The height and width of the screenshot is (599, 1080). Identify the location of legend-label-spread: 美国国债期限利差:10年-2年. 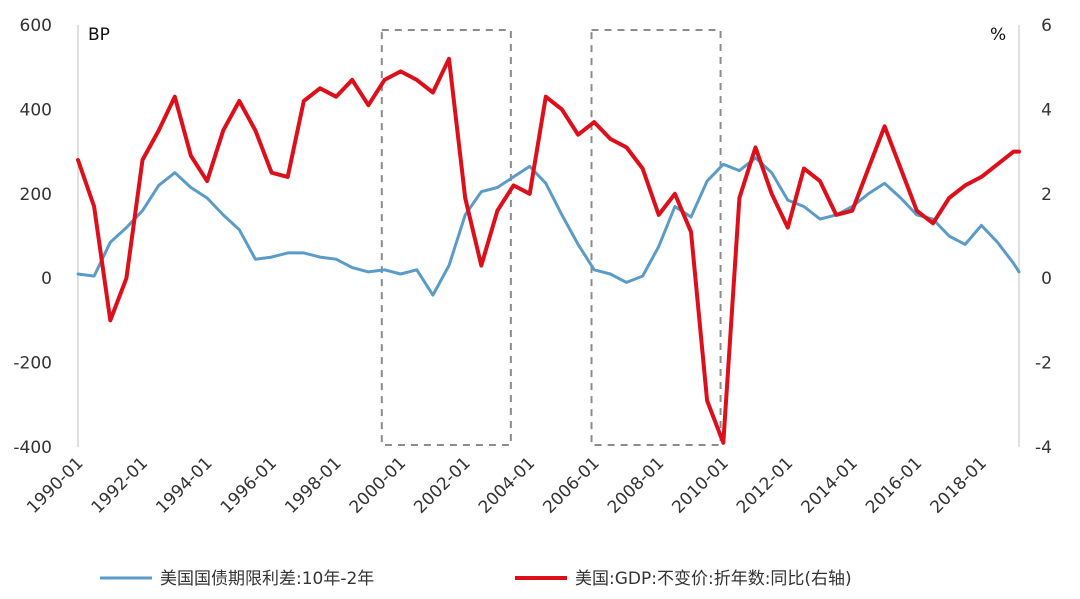
(267, 579).